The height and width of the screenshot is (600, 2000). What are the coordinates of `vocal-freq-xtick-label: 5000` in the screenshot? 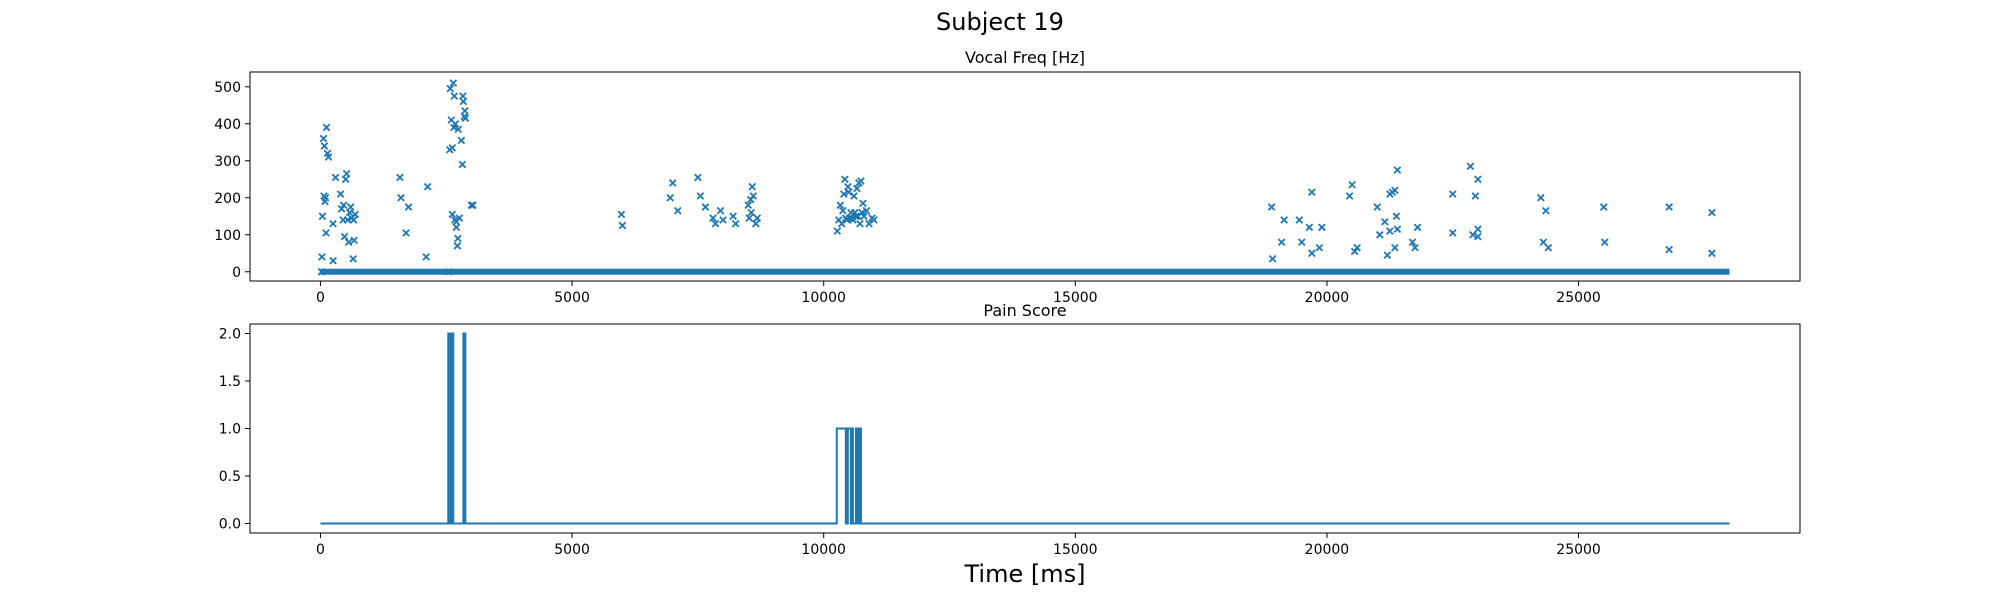 It's located at (572, 298).